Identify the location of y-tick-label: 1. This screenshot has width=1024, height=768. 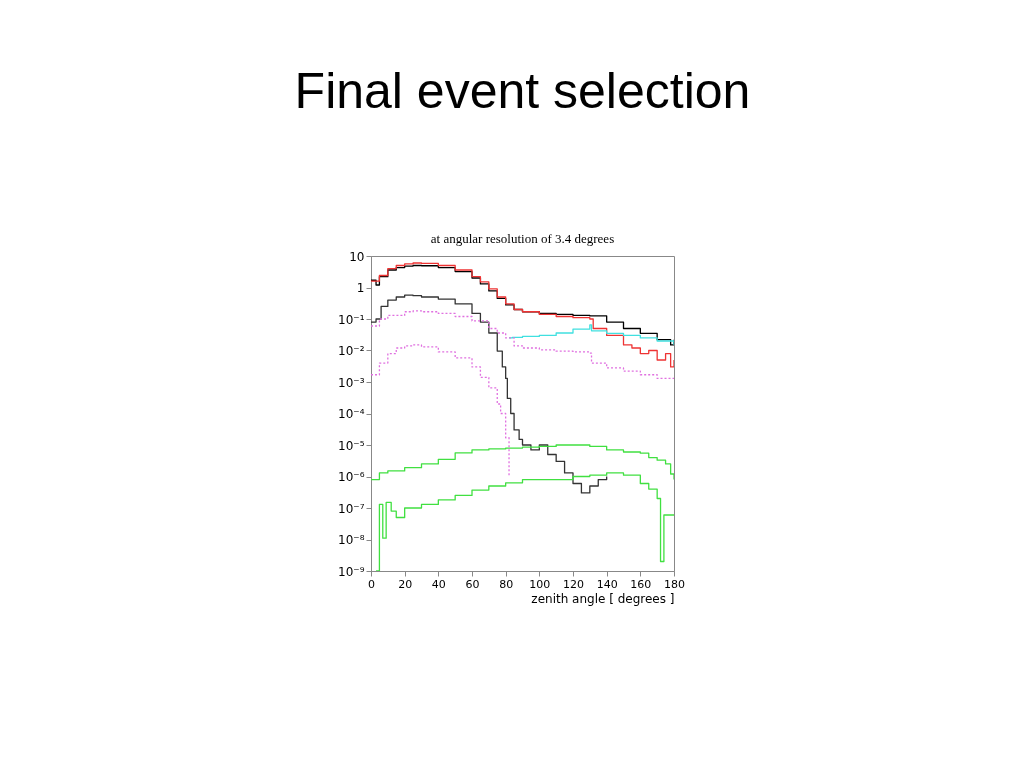
(360, 288).